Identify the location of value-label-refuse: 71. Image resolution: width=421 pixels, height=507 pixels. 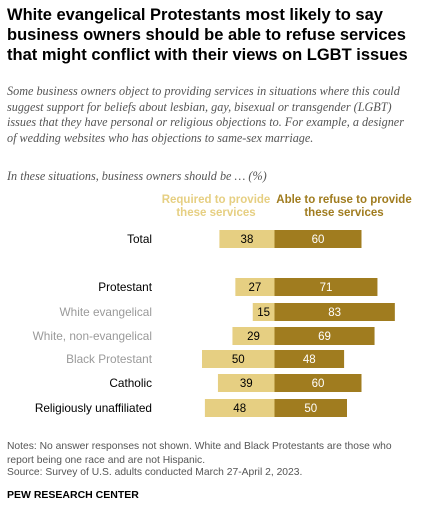
(326, 288).